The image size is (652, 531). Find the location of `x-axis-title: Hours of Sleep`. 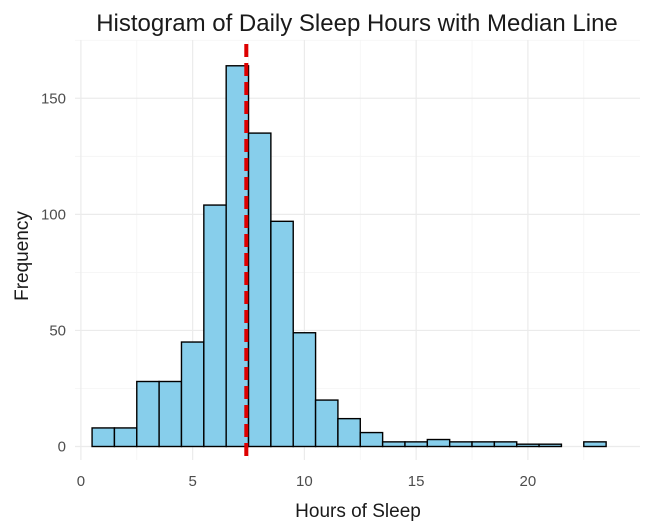

x-axis-title: Hours of Sleep is located at coordinates (358, 511).